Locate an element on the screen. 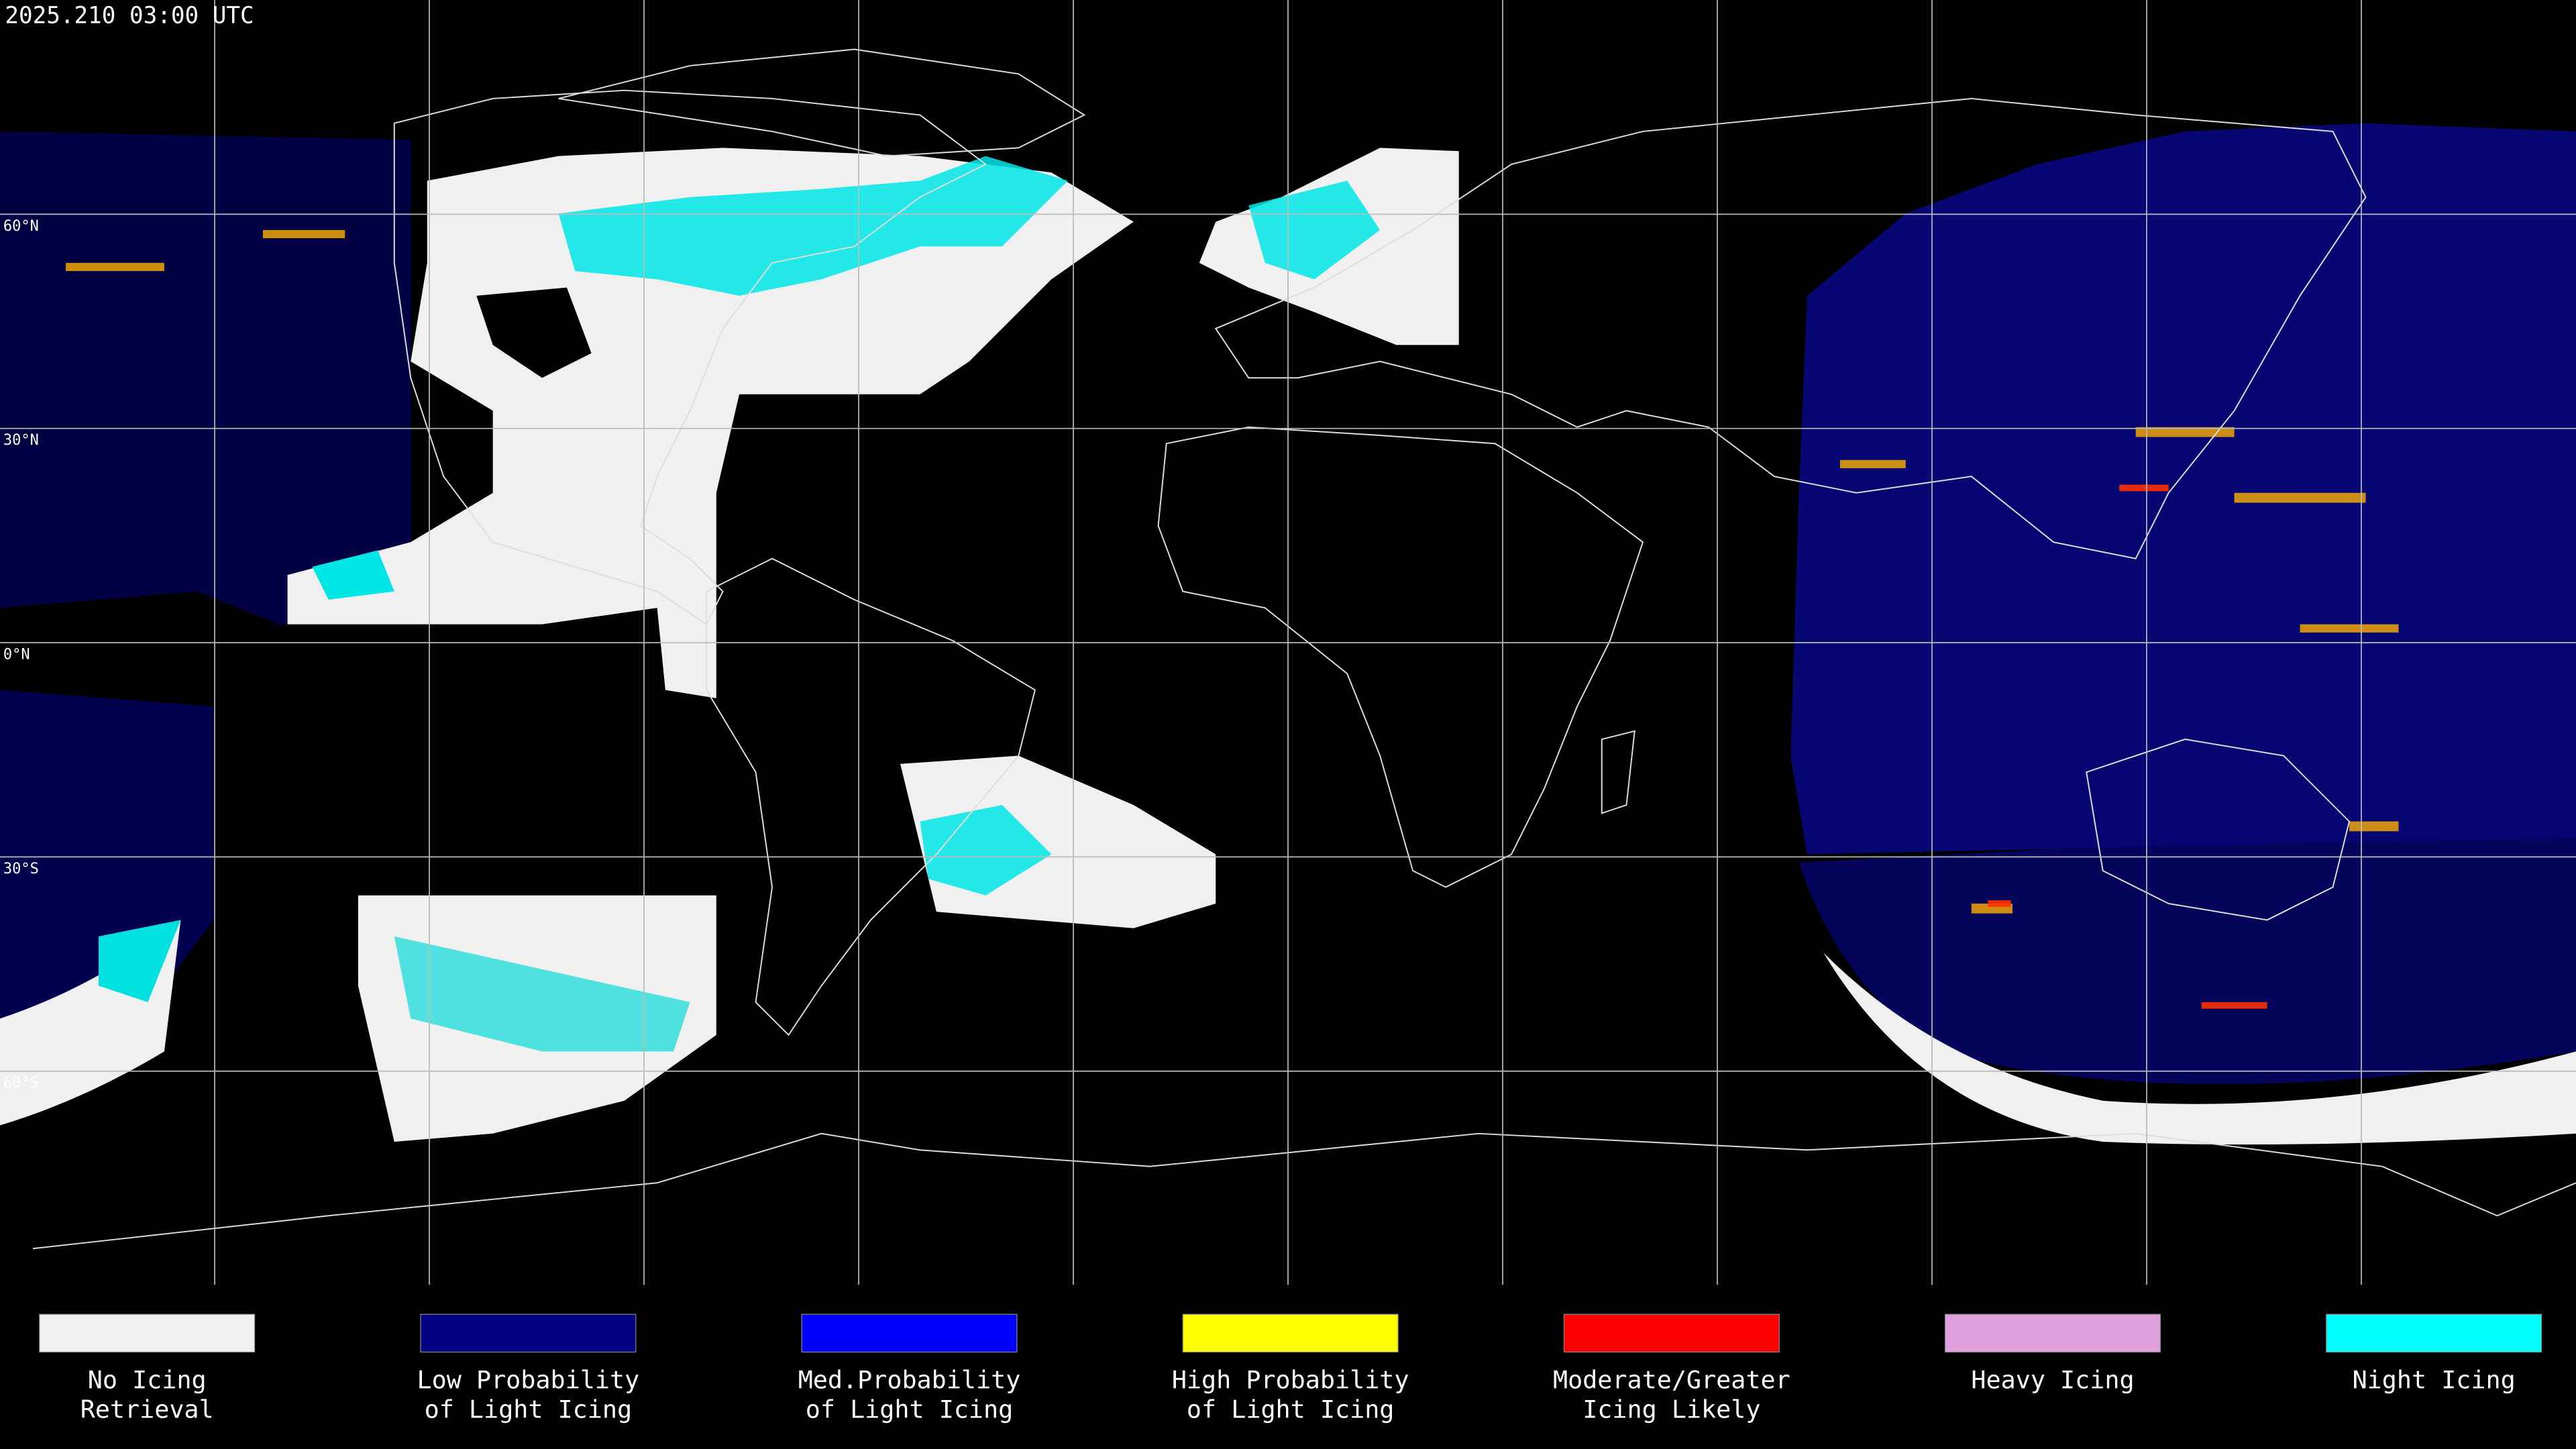 Image resolution: width=2576 pixels, height=1449 pixels. clear-area is located at coordinates (534, 332).